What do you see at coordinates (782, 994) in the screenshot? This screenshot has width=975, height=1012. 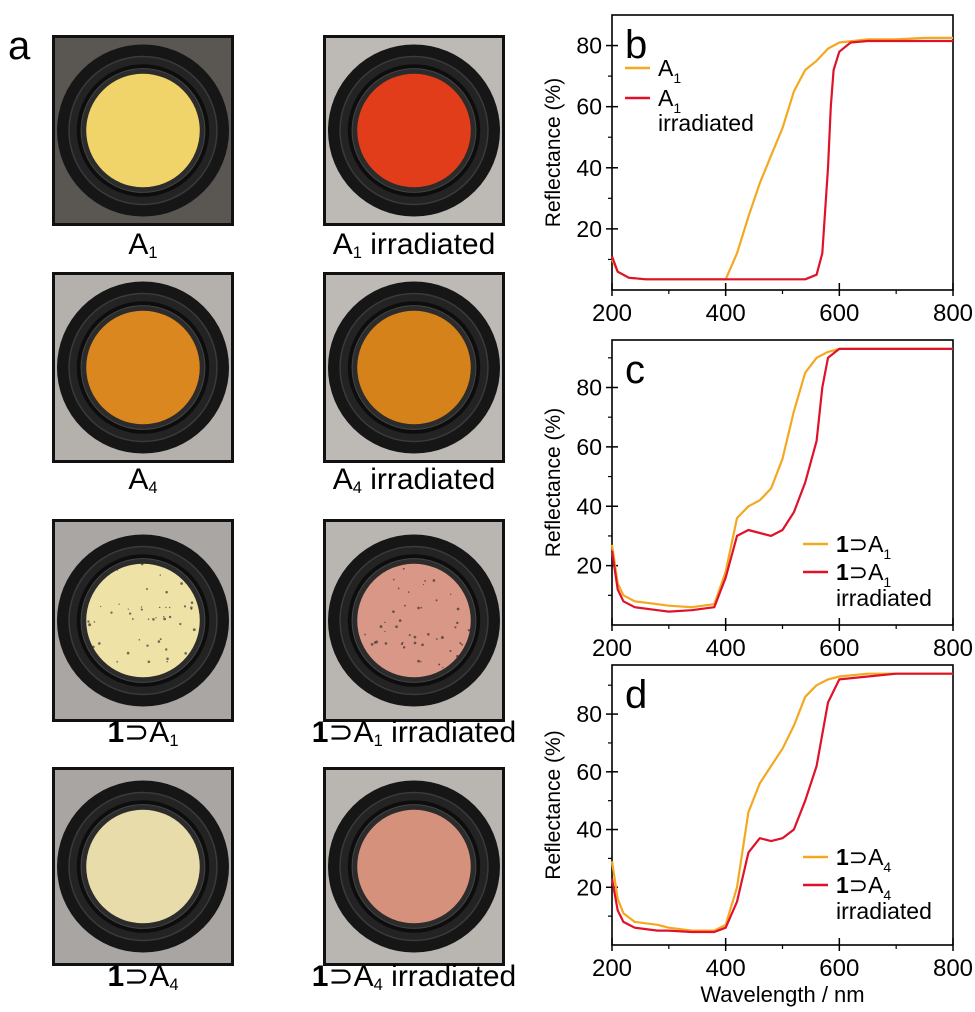 I see `x-axis-label: Wavelength / nm` at bounding box center [782, 994].